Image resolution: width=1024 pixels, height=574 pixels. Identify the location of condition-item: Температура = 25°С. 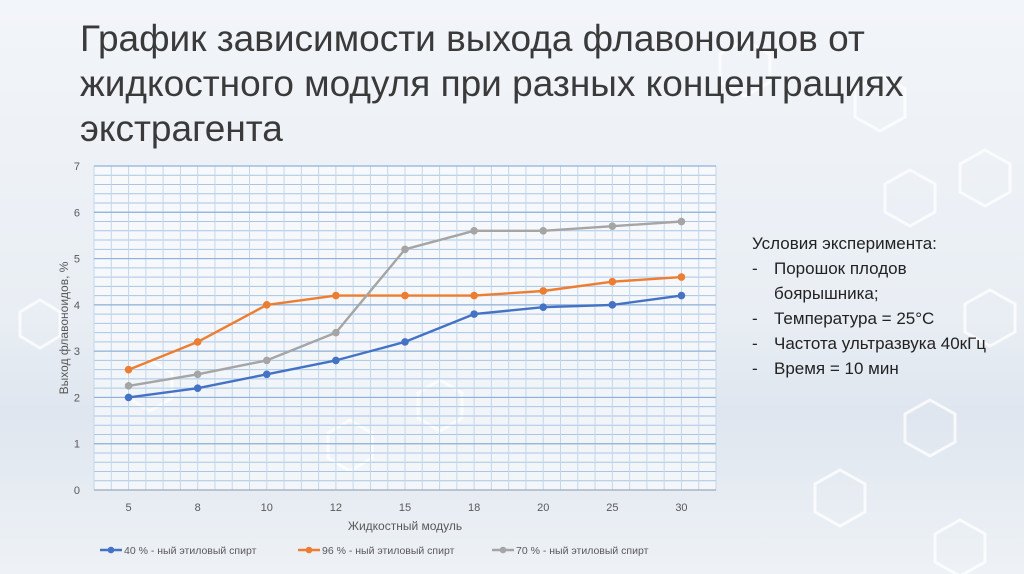
(877, 318).